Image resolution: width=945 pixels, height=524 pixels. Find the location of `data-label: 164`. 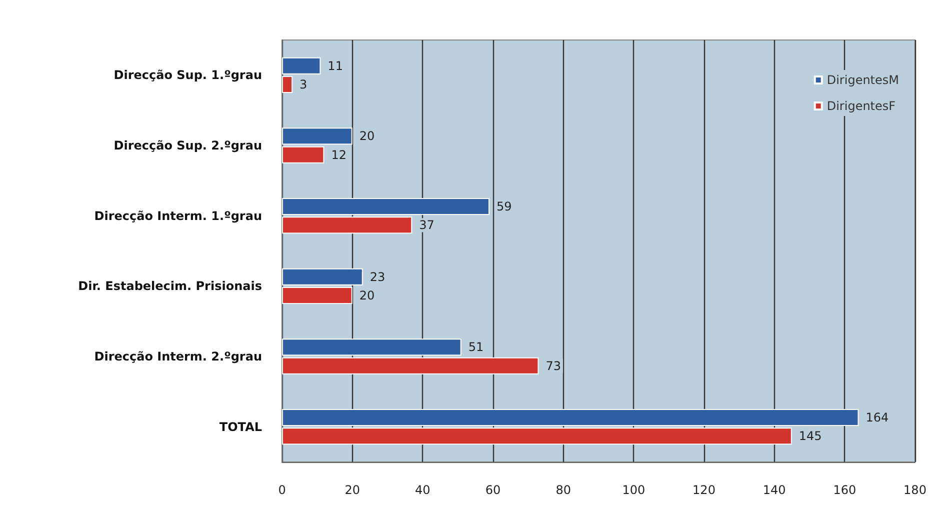

data-label: 164 is located at coordinates (877, 417).